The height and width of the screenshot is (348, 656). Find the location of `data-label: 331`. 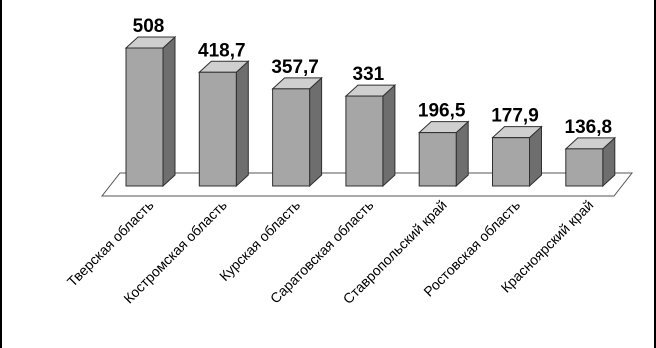

data-label: 331 is located at coordinates (369, 74).